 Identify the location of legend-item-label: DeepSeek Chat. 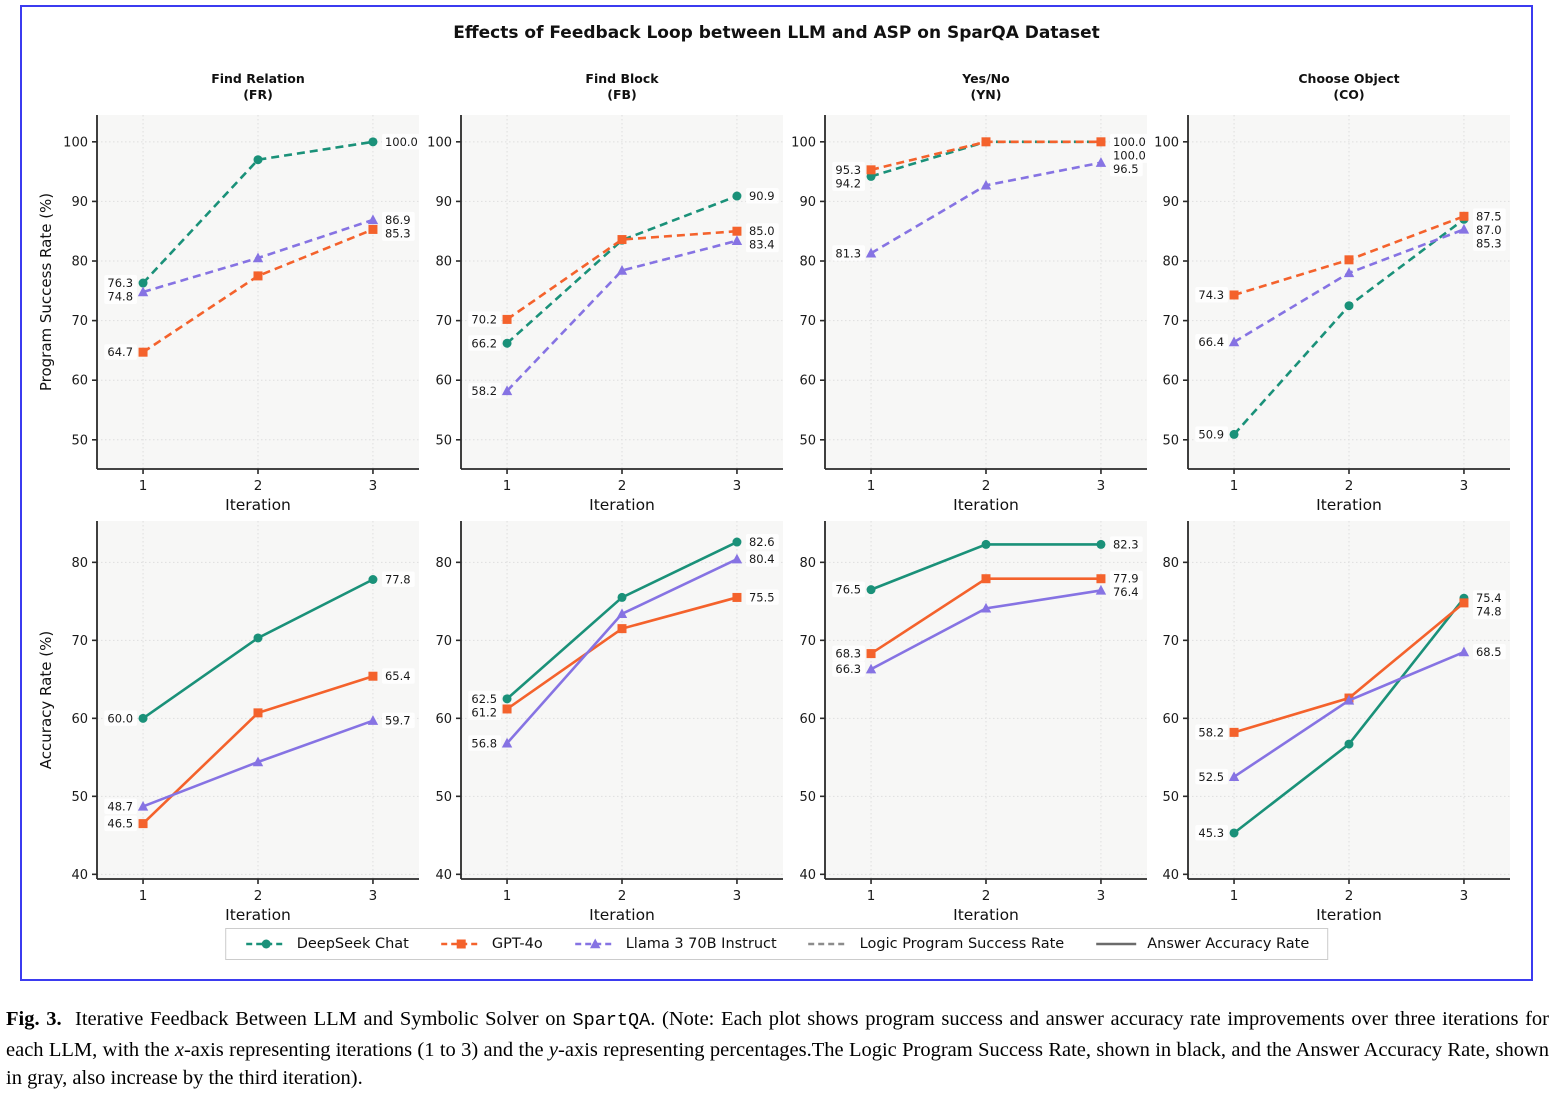
(352, 944).